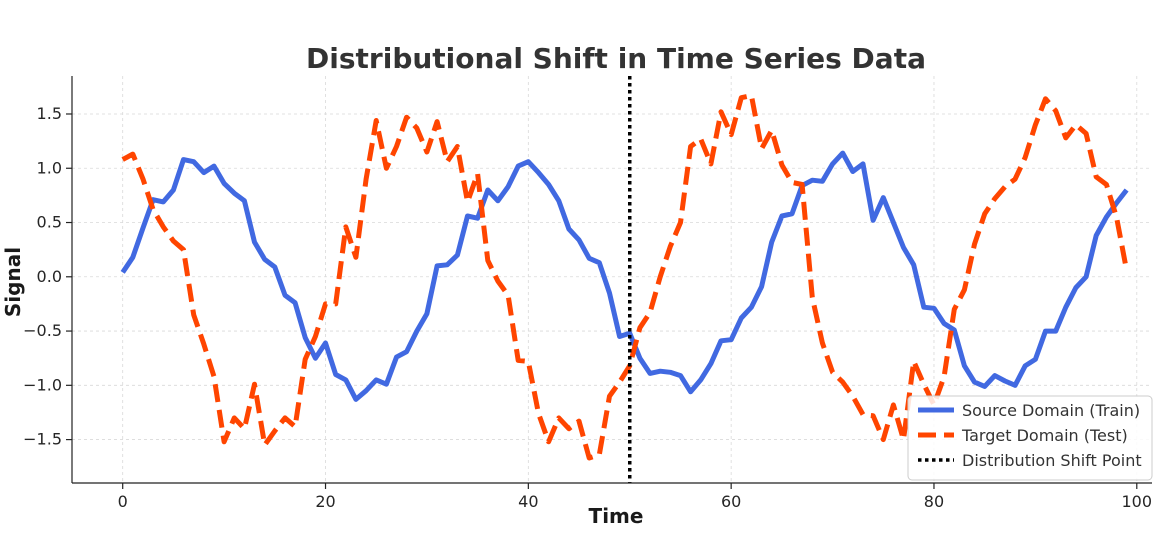  What do you see at coordinates (1052, 460) in the screenshot?
I see `legend-label-shift: Distribution Shift Point` at bounding box center [1052, 460].